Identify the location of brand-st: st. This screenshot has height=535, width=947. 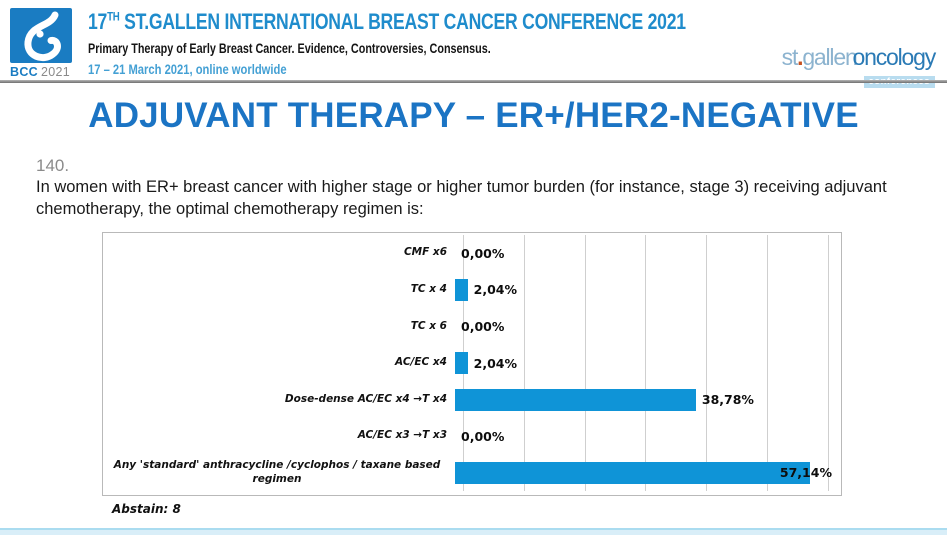
(790, 57).